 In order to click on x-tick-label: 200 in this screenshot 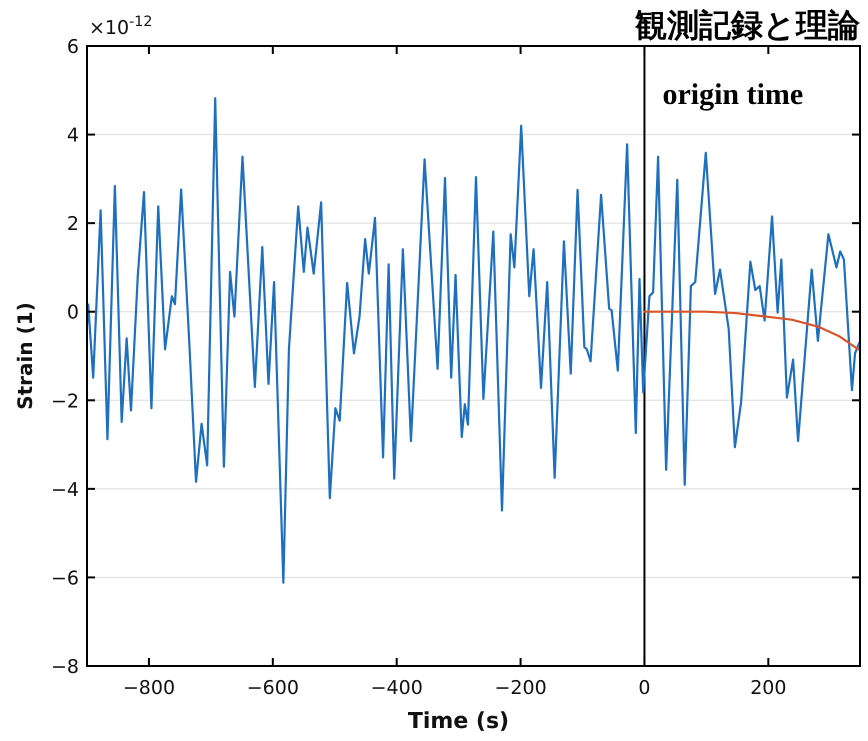, I will do `click(768, 688)`.